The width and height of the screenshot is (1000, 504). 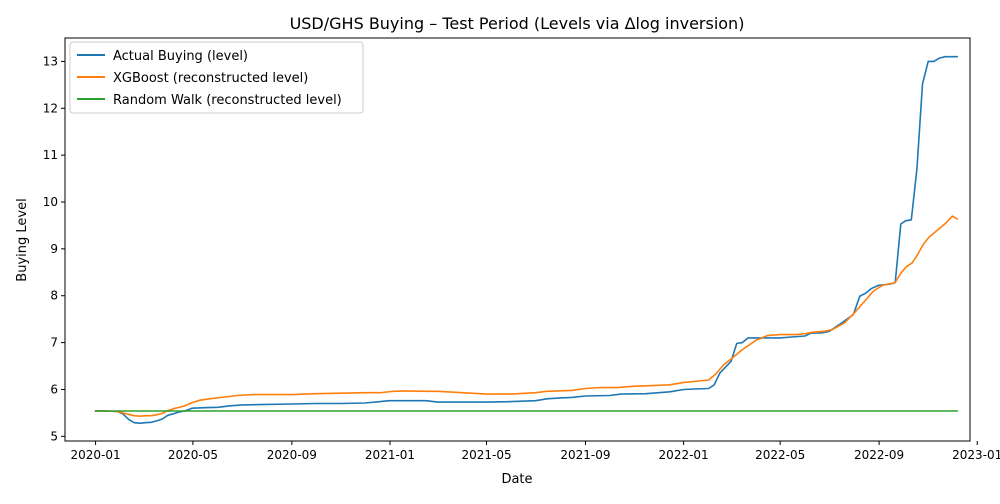 I want to click on y-tick-label: 5, so click(x=54, y=436).